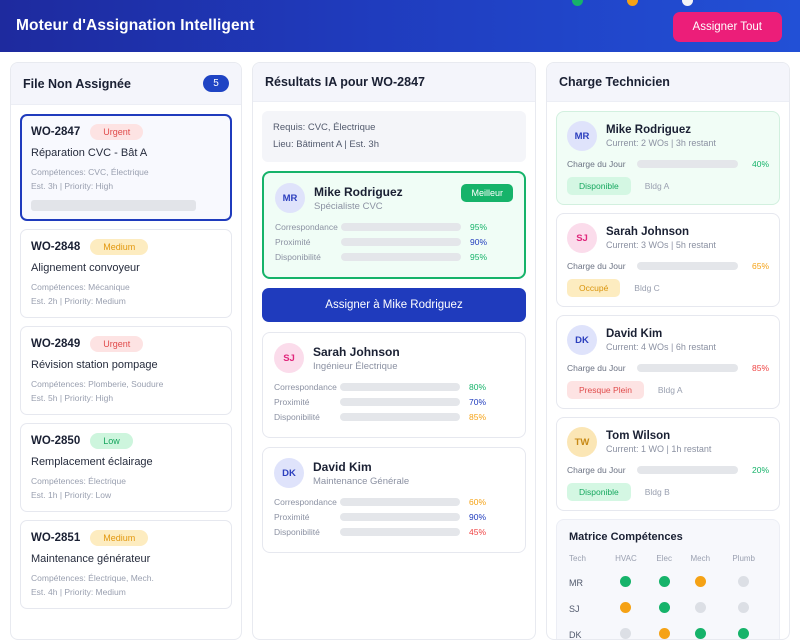 Image resolution: width=800 pixels, height=640 pixels. What do you see at coordinates (126, 132) in the screenshot?
I see `work-order-header: WO-2847 Urgent` at bounding box center [126, 132].